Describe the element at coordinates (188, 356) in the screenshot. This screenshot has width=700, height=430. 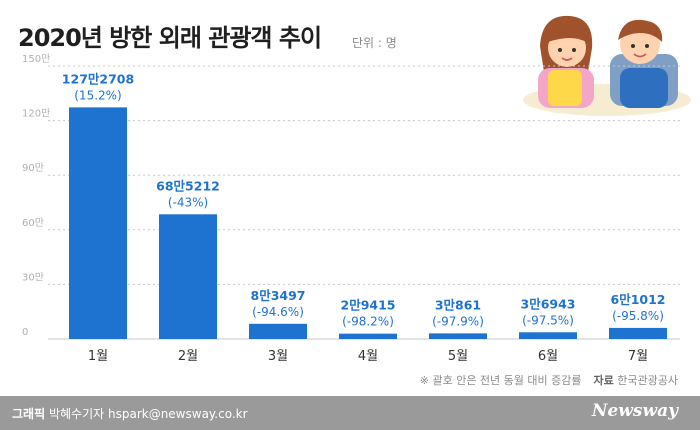
I see `x-tick-label: 2월` at that location.